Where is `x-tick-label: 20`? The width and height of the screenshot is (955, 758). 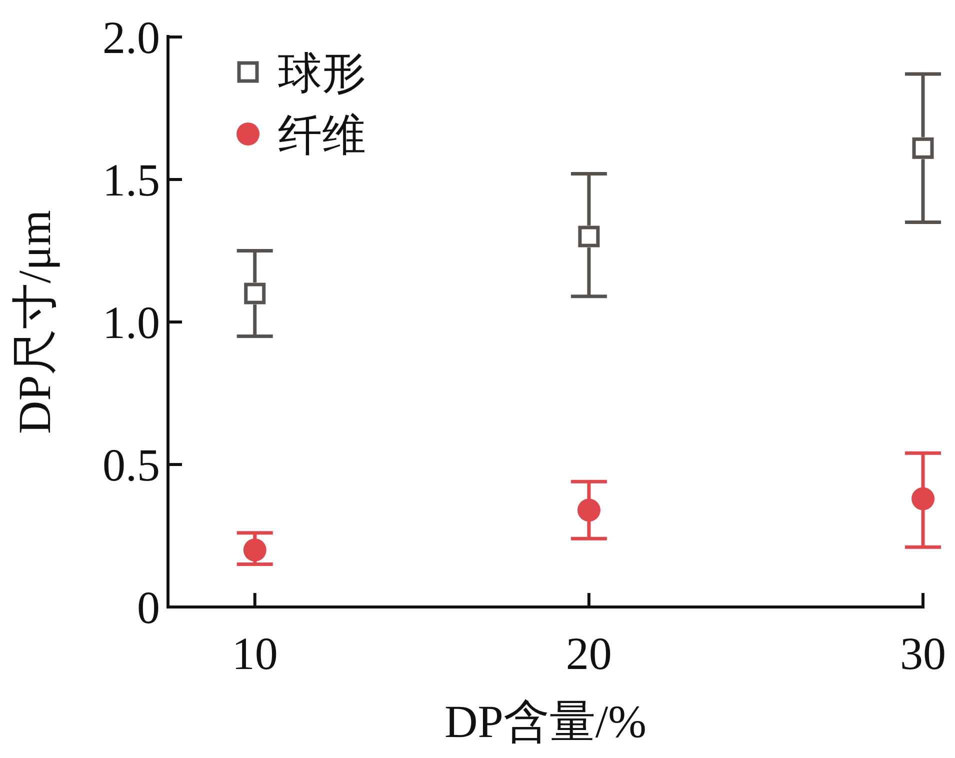 x-tick-label: 20 is located at coordinates (589, 653).